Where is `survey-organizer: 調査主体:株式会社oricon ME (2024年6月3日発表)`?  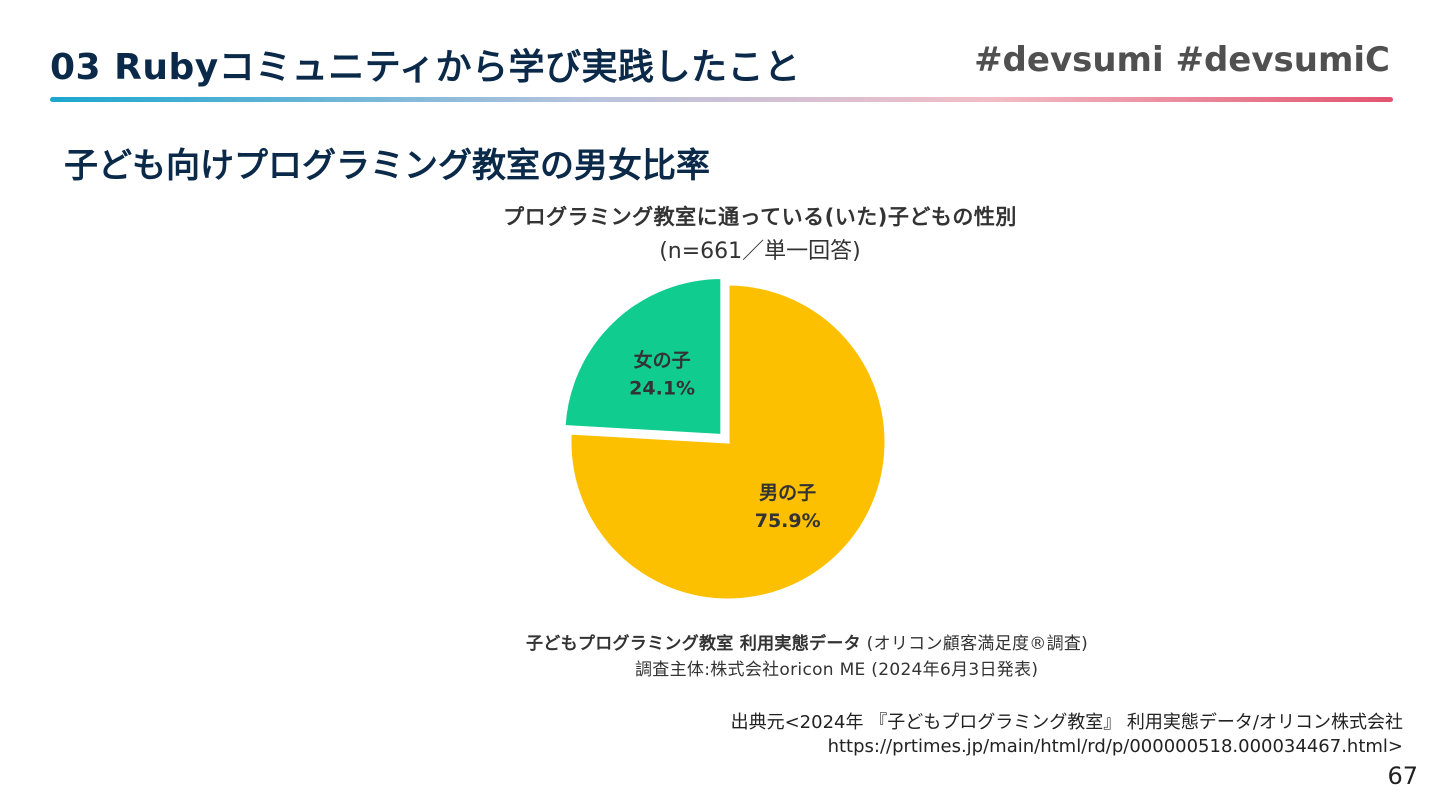
survey-organizer: 調査主体:株式会社oricon ME (2024年6月3日発表) is located at coordinates (837, 670).